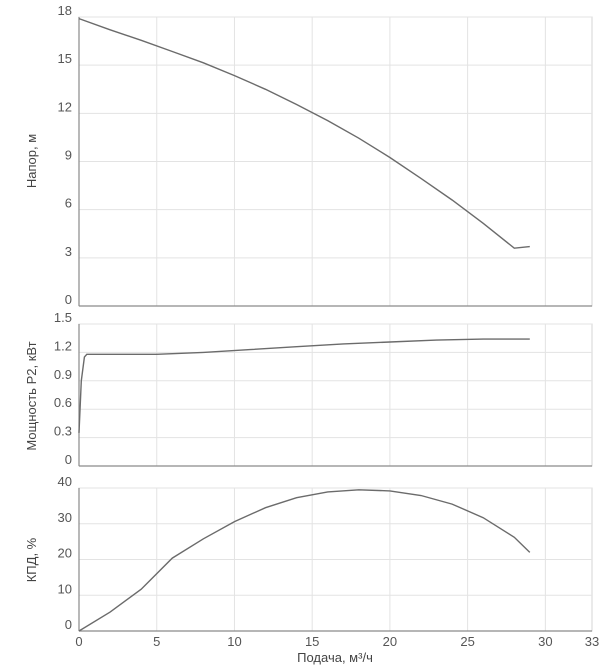  Describe the element at coordinates (63, 431) in the screenshot. I see `power-ytick-label-1: 0.3` at that location.